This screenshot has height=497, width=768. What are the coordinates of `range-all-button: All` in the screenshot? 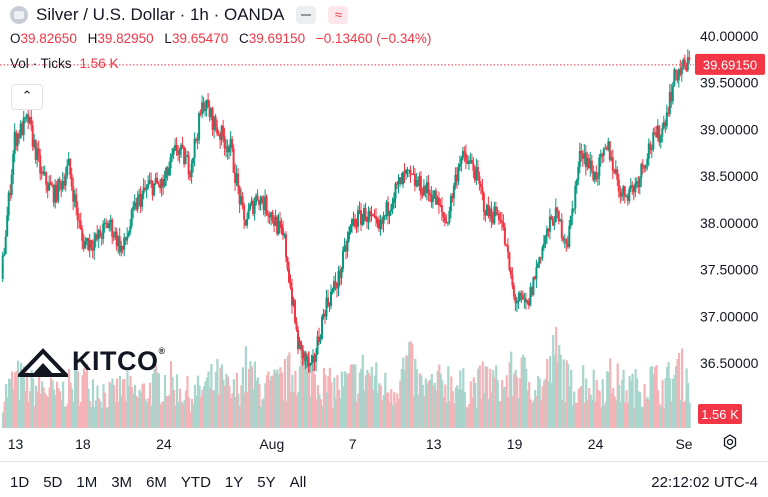 It's located at (298, 482).